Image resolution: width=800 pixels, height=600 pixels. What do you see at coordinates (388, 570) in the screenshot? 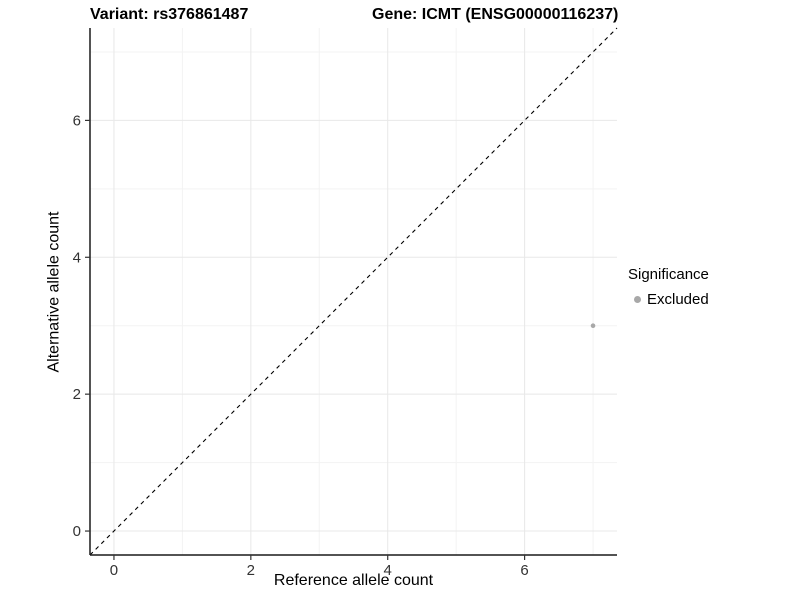
I see `x-tick-label: 4` at bounding box center [388, 570].